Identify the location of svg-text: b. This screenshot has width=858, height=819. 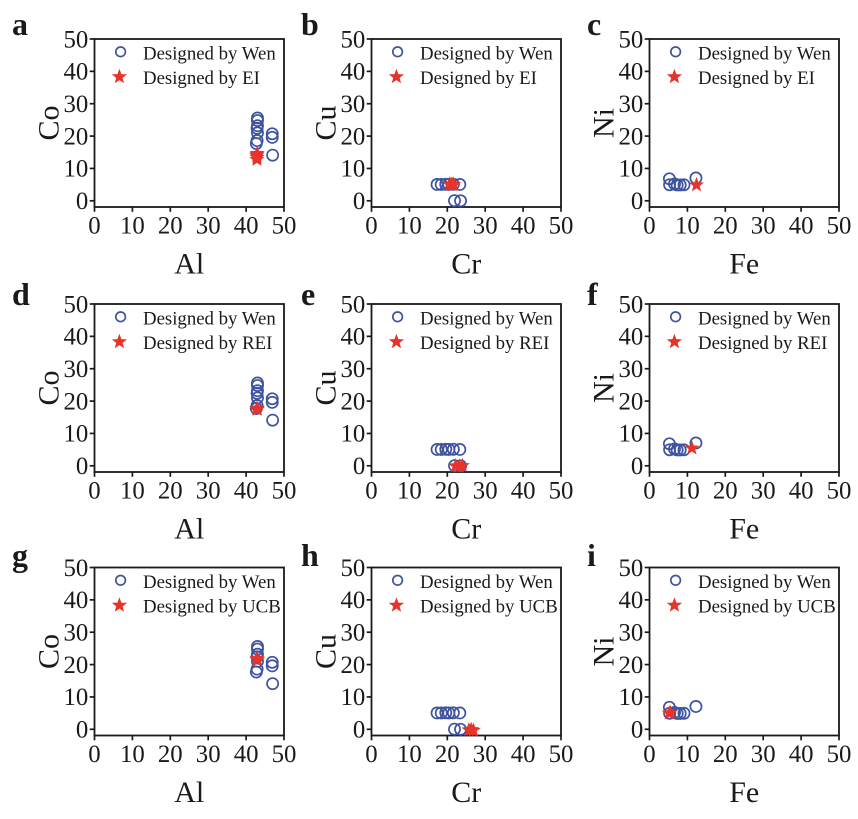
(310, 24).